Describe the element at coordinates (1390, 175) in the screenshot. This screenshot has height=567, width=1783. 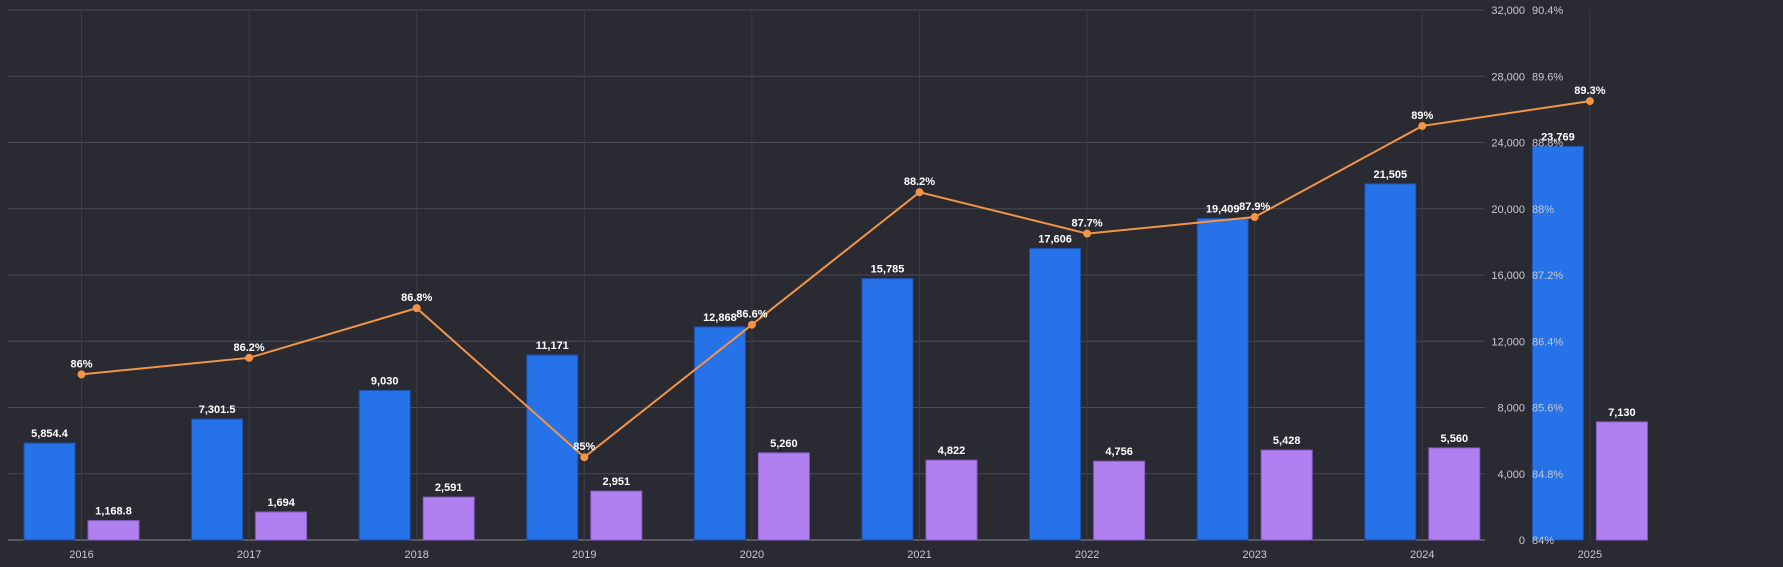
I see `bar-series1-label: 21,505` at that location.